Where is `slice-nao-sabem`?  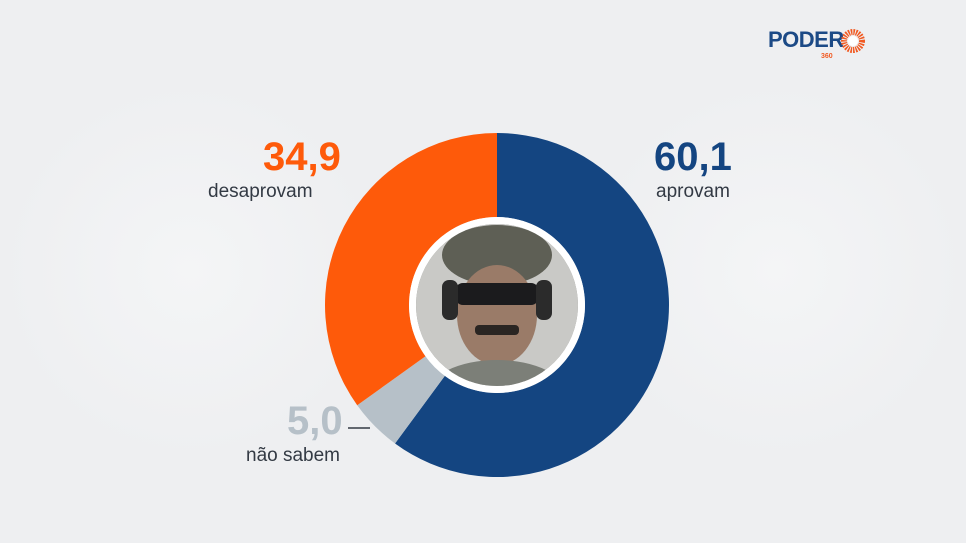 slice-nao-sabem is located at coordinates (401, 400).